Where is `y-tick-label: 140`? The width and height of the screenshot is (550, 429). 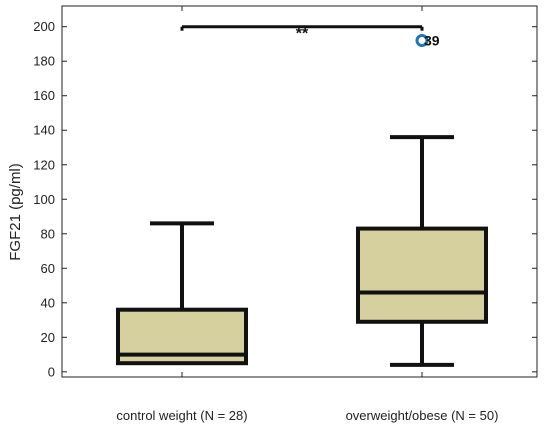 y-tick-label: 140 is located at coordinates (44, 130).